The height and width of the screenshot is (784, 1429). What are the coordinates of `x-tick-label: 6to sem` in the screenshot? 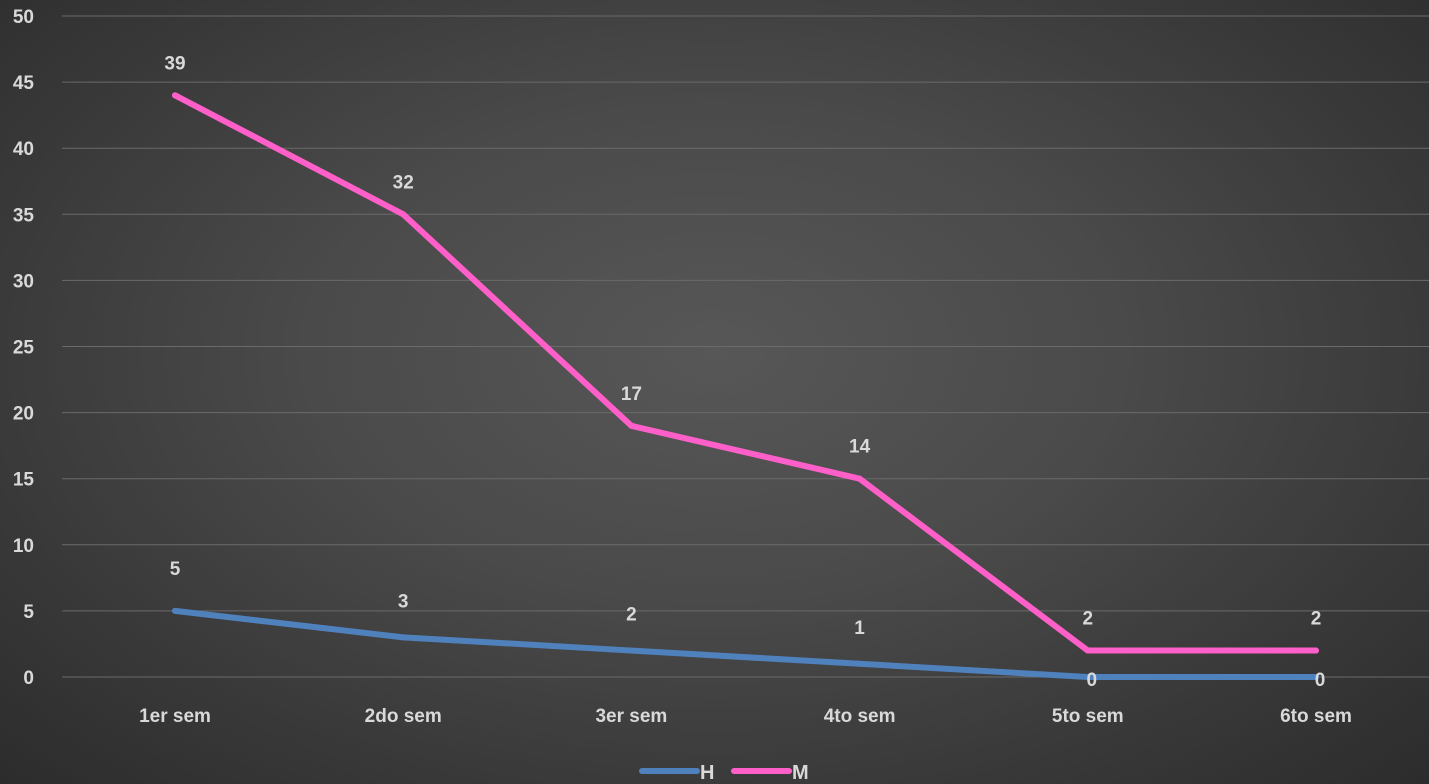 It's located at (1316, 716).